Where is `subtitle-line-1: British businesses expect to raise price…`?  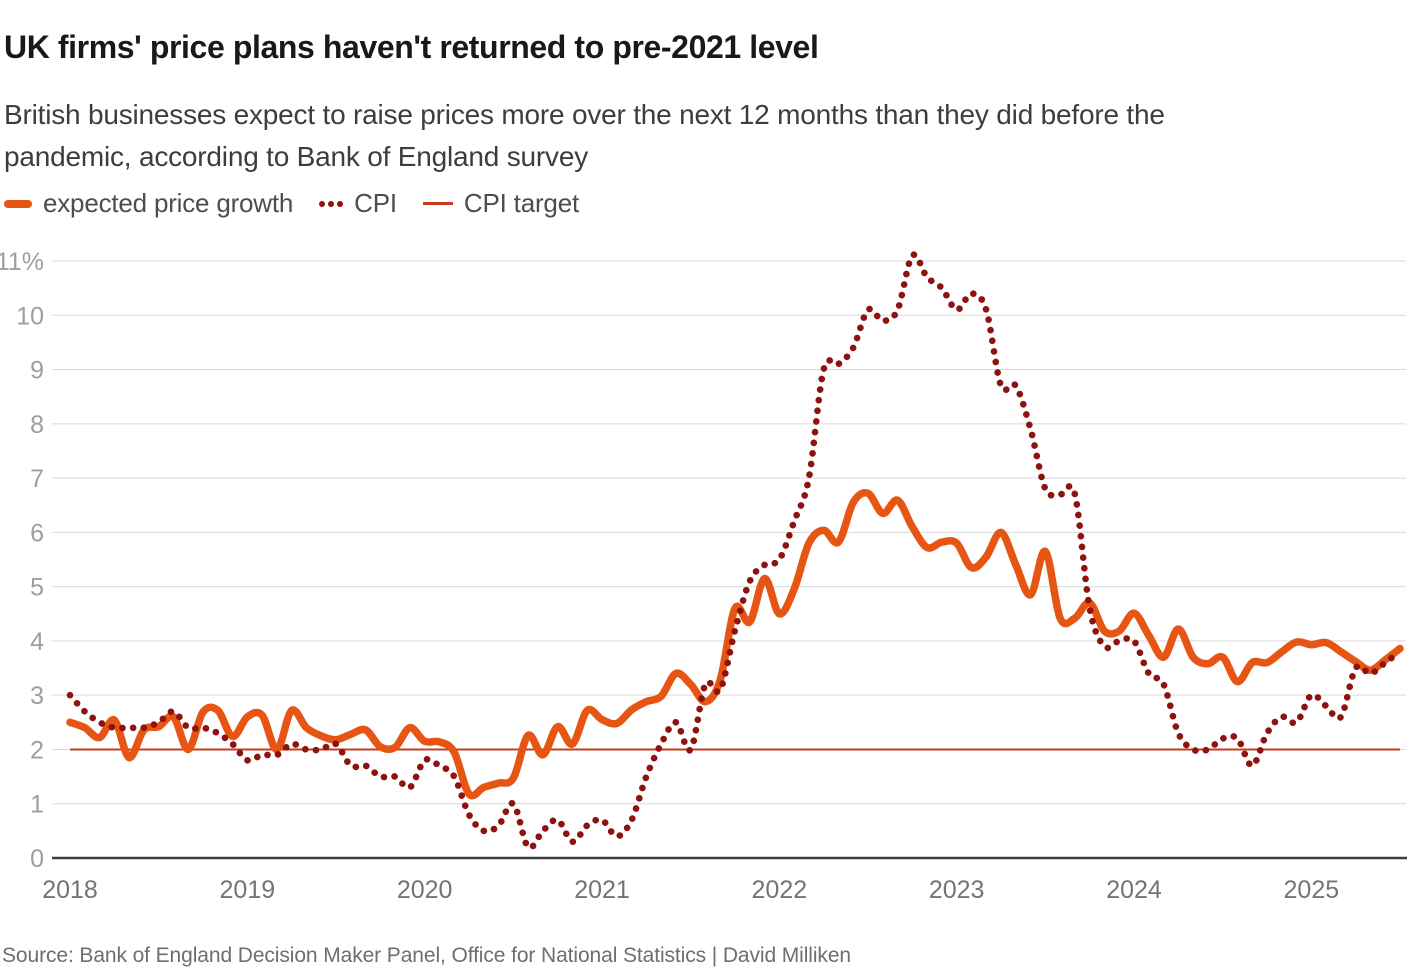
subtitle-line-1: British businesses expect to raise price… is located at coordinates (584, 114).